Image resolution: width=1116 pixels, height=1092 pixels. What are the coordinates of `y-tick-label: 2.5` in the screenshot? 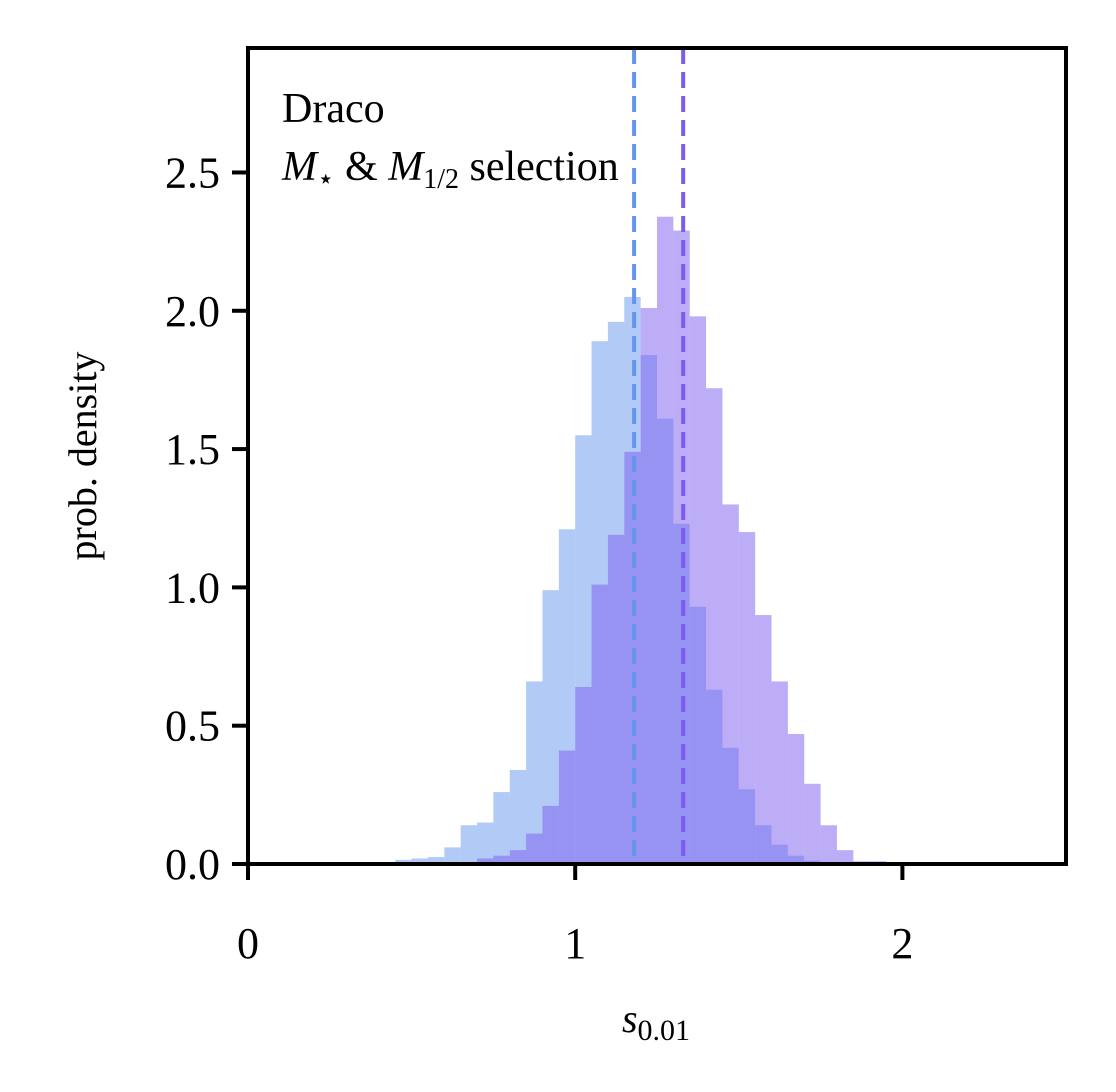 It's located at (192, 172).